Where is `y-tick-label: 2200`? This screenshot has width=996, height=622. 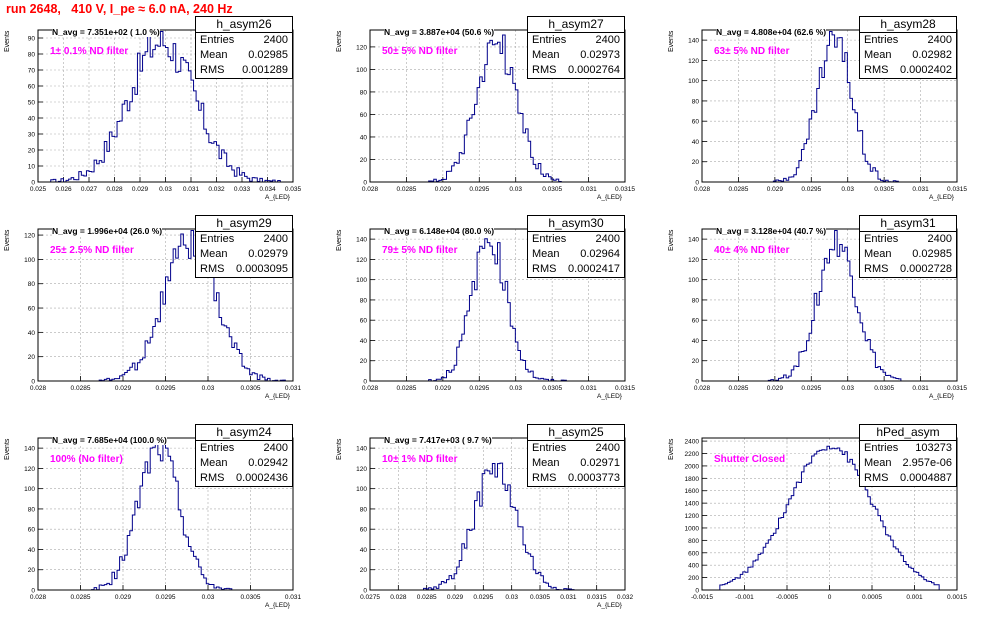
y-tick-label: 2200 is located at coordinates (692, 454).